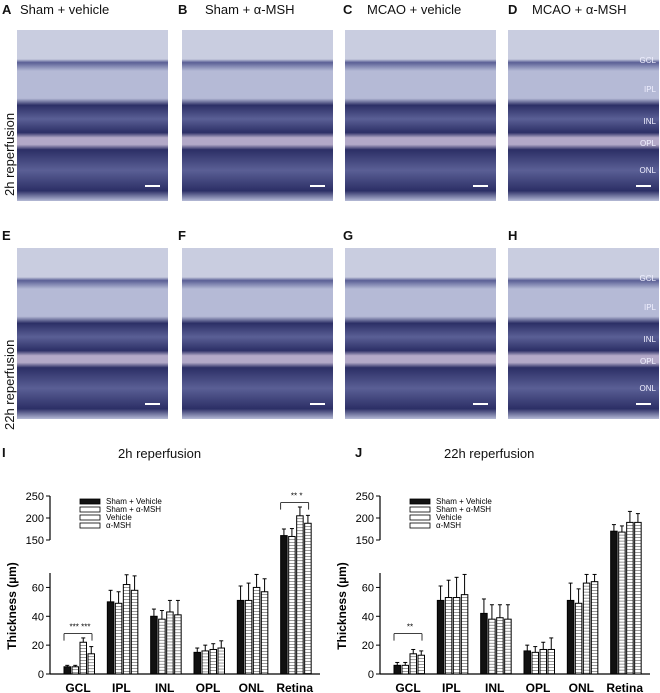 This screenshot has width=660, height=693. I want to click on retina-micrograph-c, so click(420, 115).